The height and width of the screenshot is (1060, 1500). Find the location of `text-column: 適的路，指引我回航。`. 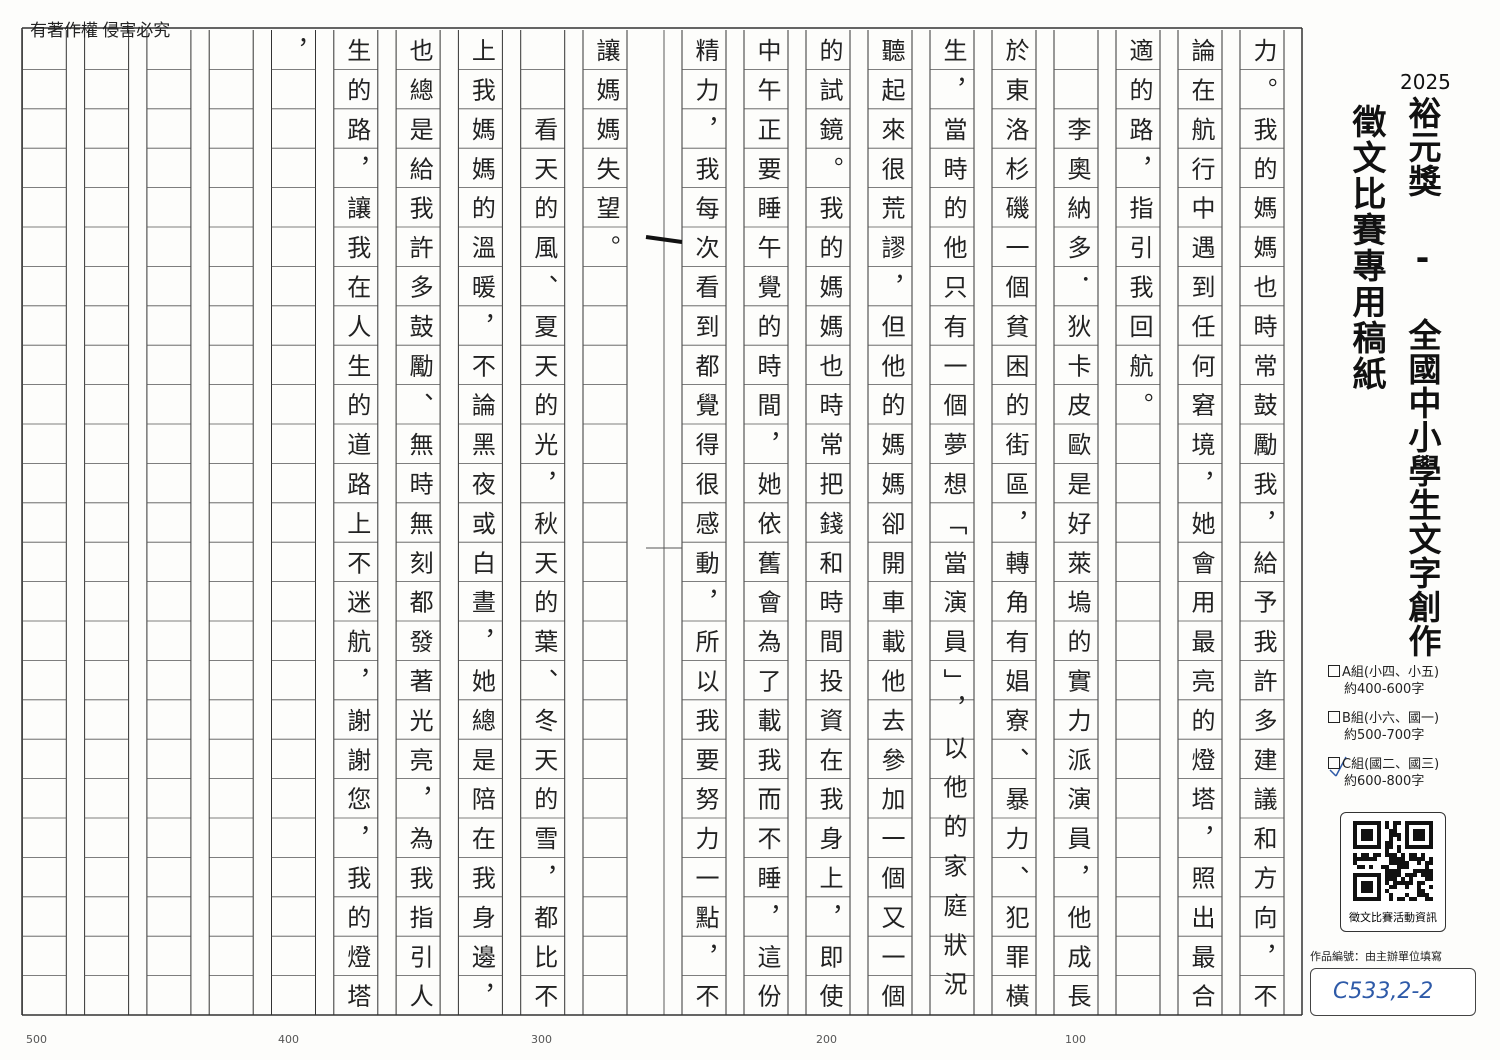

text-column: 適的路，指引我回航。 is located at coordinates (1138, 234).